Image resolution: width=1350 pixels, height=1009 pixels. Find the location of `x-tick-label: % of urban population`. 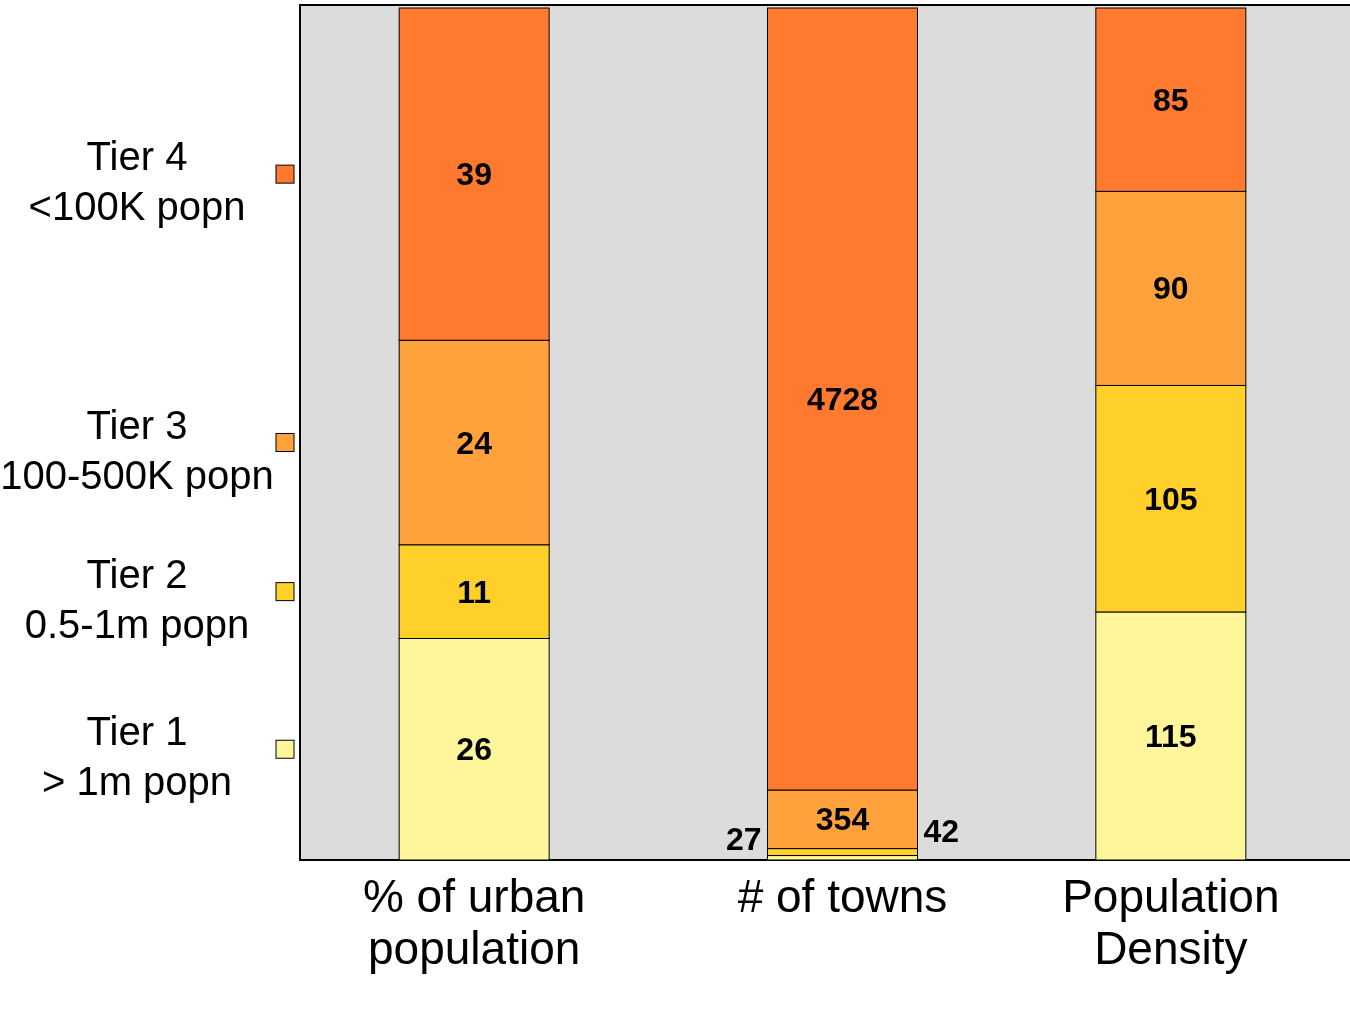

x-tick-label: % of urban population is located at coordinates (474, 922).